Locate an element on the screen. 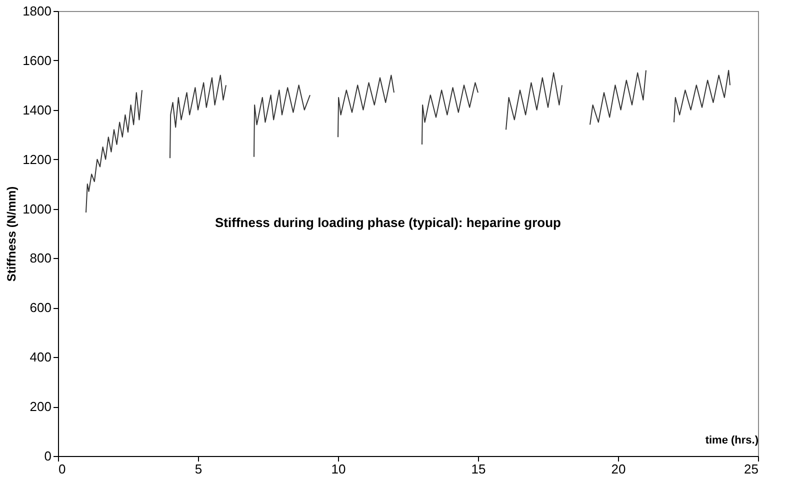 This screenshot has width=805, height=484. y-tick-label: 1000 is located at coordinates (37, 208).